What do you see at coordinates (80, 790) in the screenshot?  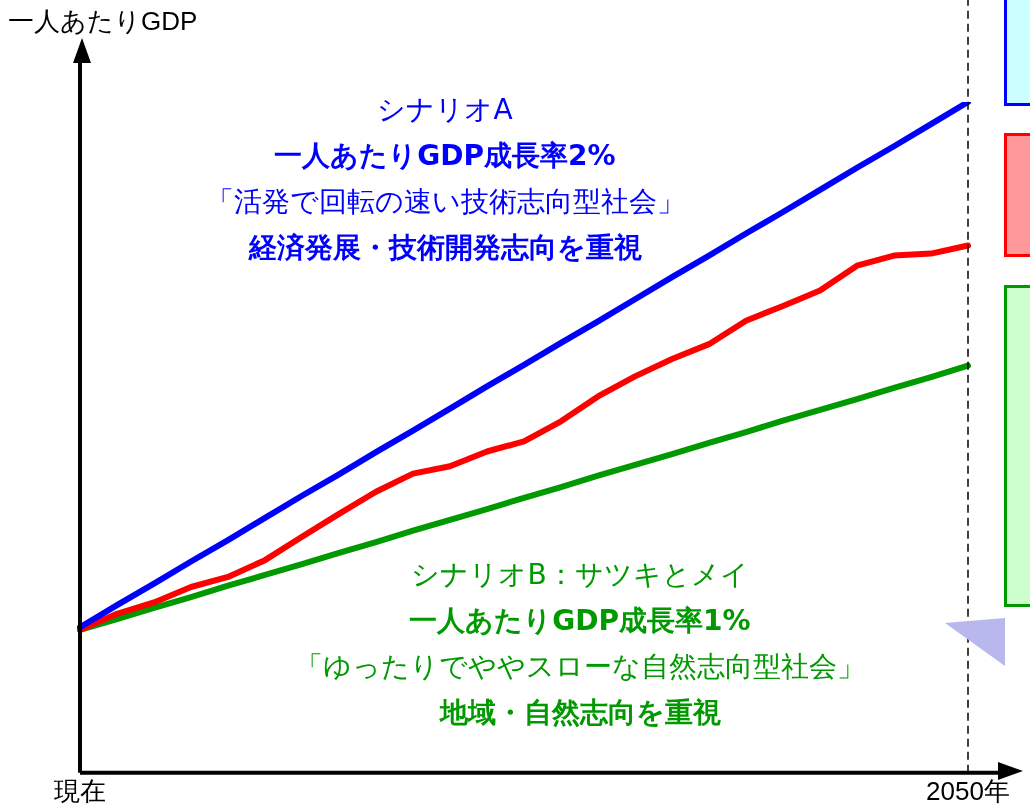 I see `x-tick-label: 現在` at bounding box center [80, 790].